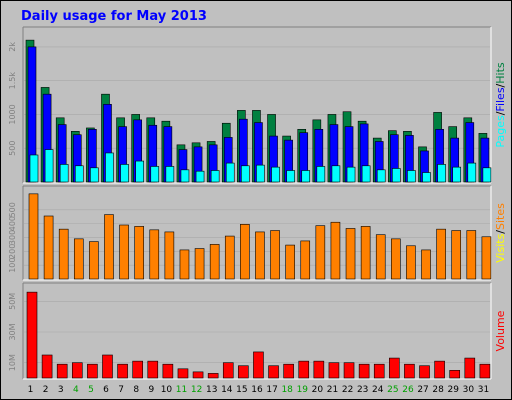 The height and width of the screenshot is (400, 512). What do you see at coordinates (257, 390) in the screenshot?
I see `day-label: 16` at bounding box center [257, 390].